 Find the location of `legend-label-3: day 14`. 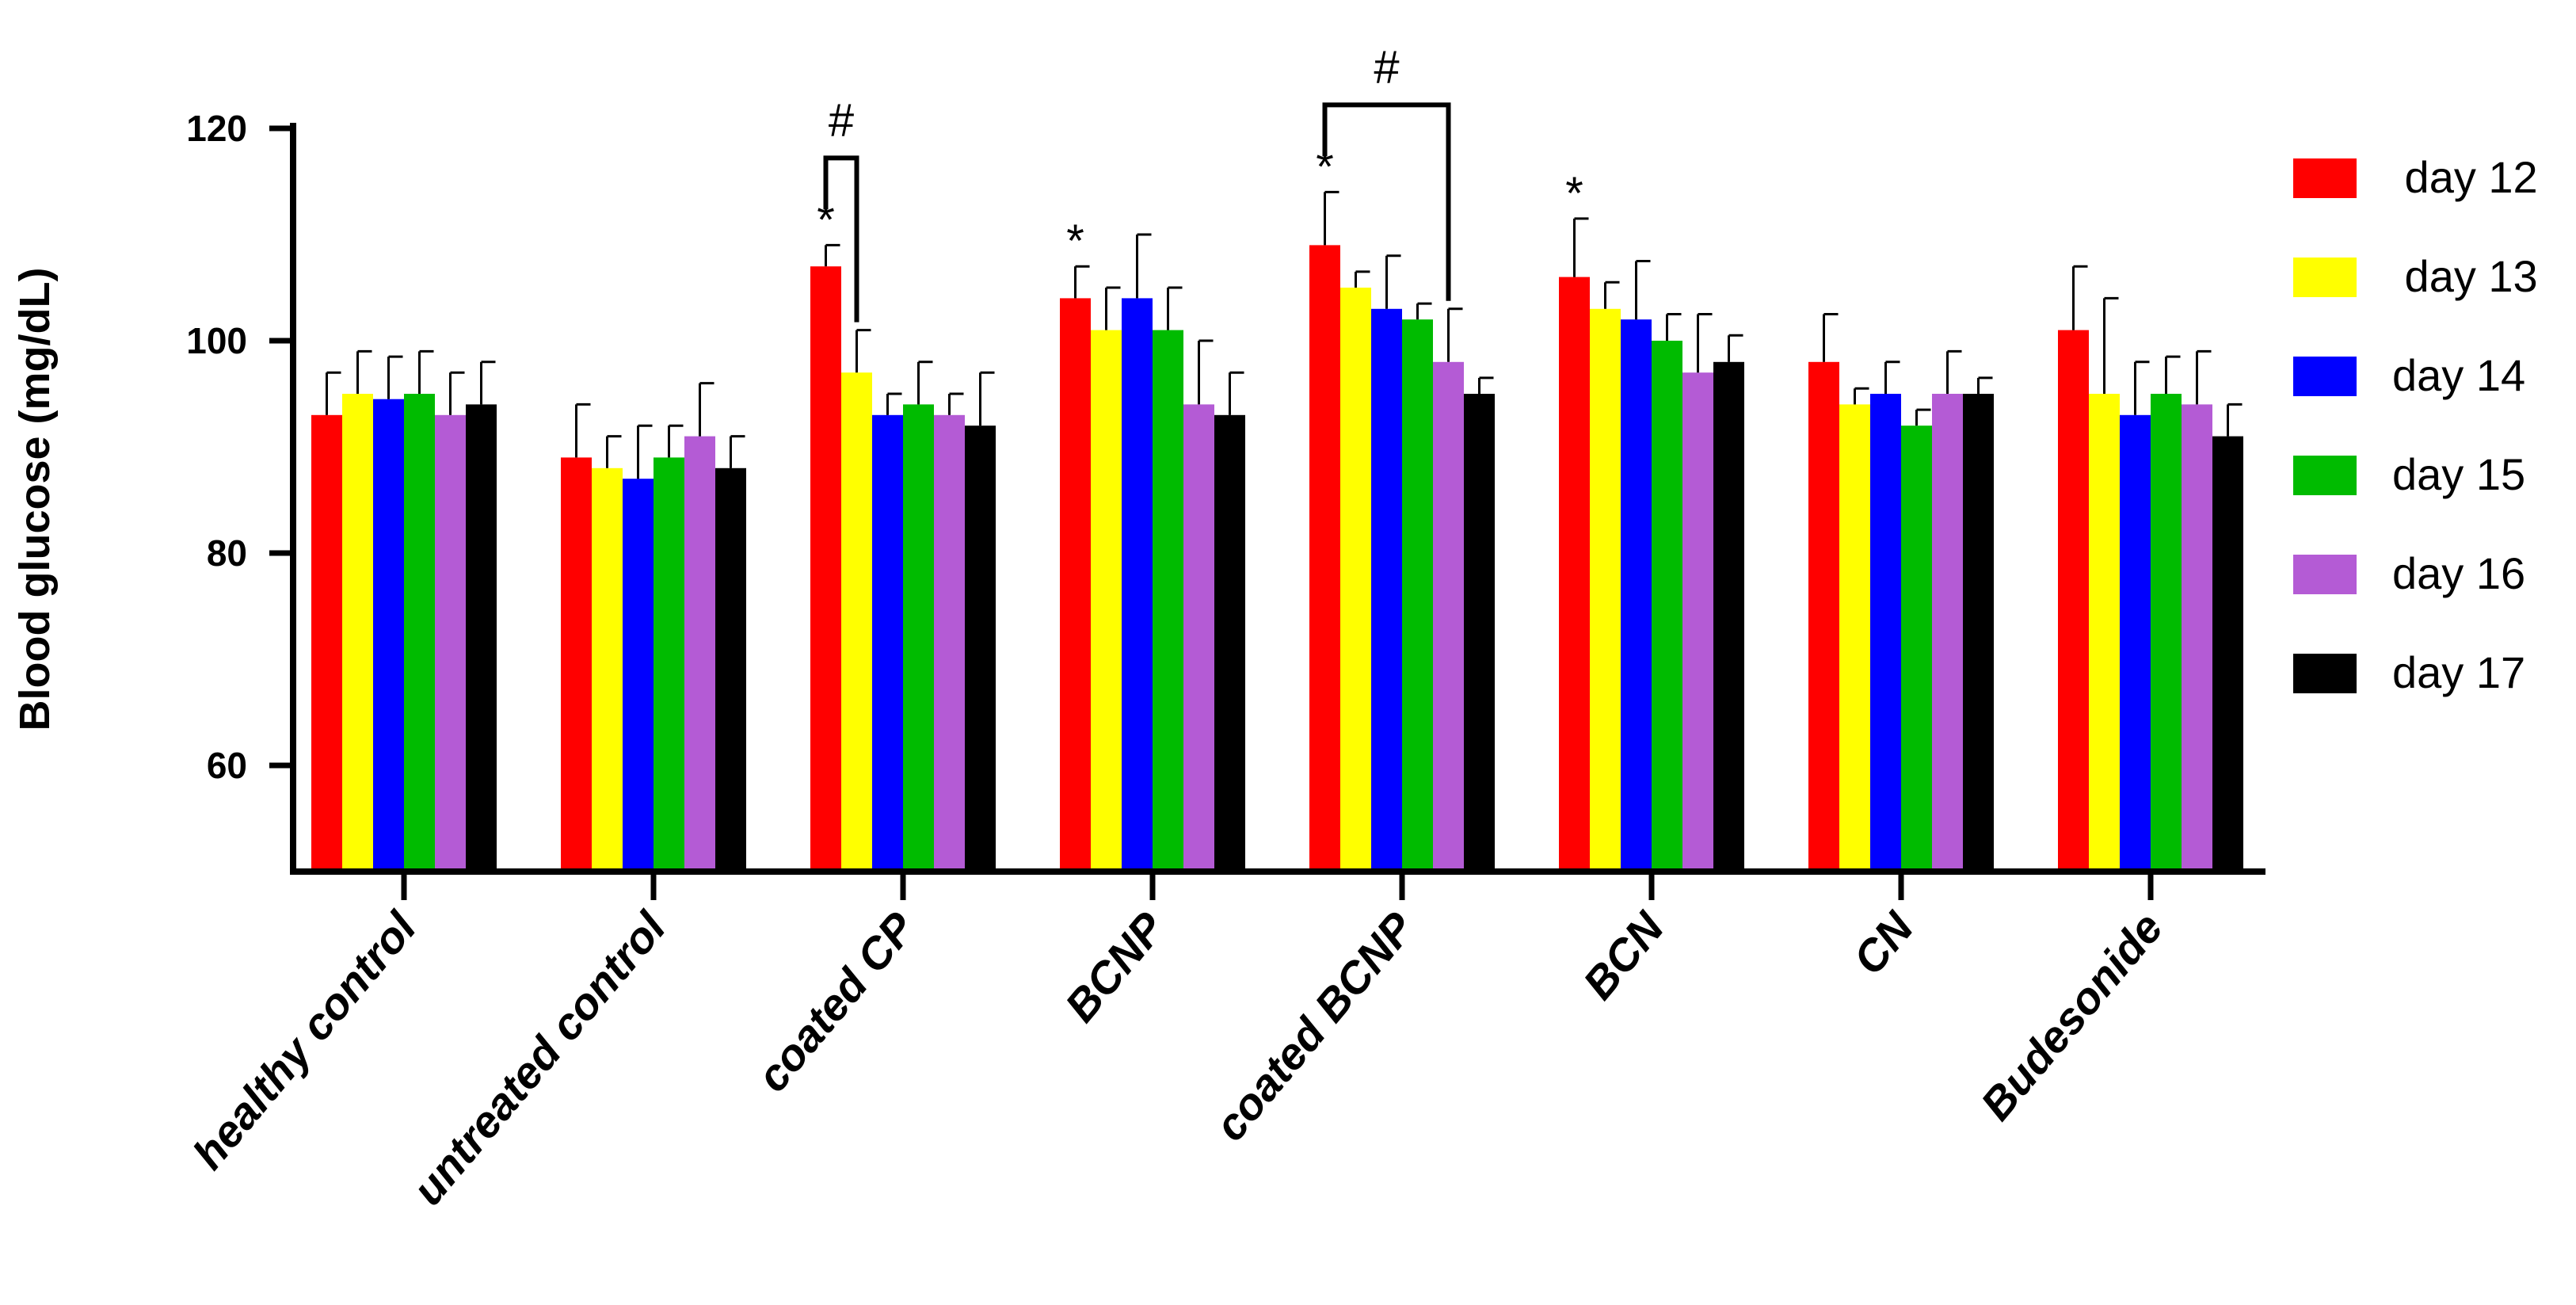

legend-label-3: day 14 is located at coordinates (2458, 375).